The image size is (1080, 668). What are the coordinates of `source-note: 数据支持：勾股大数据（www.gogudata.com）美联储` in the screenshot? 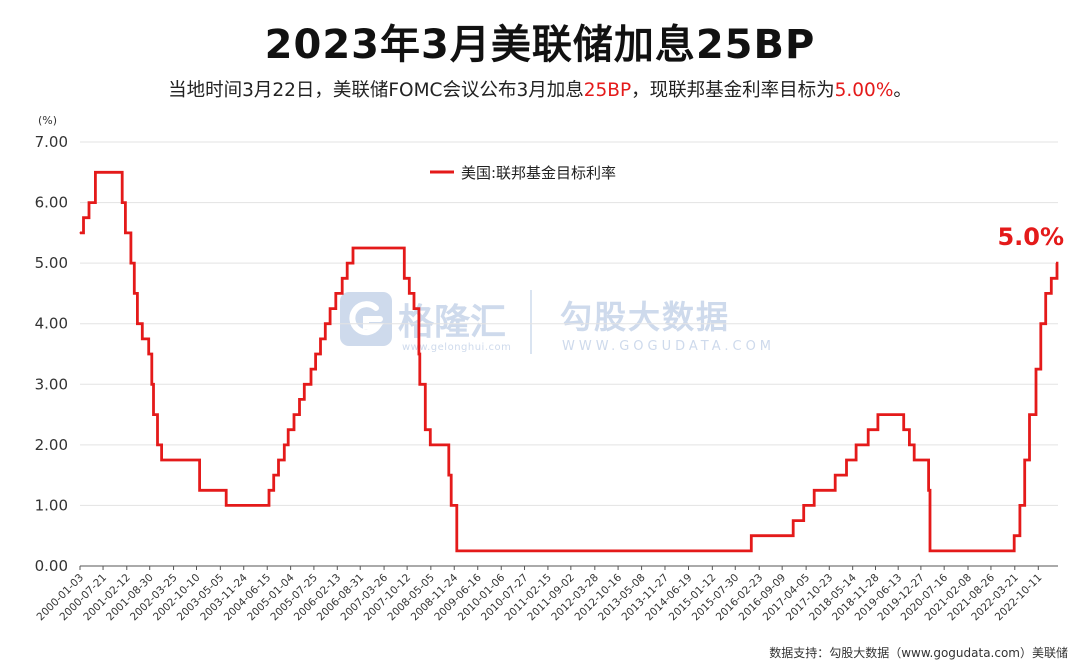 It's located at (918, 653).